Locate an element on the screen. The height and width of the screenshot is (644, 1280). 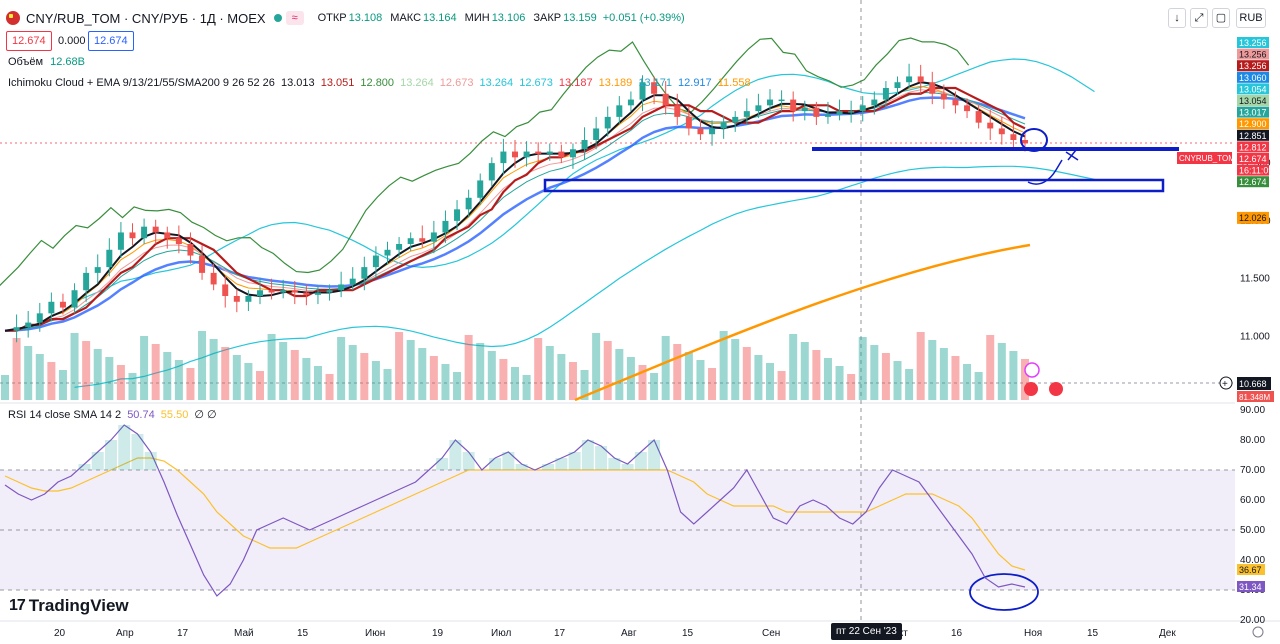
rsi-legend: RSI 14 close SMA 14 2 50.74 55.50 ∅ ∅ is located at coordinates (112, 415).